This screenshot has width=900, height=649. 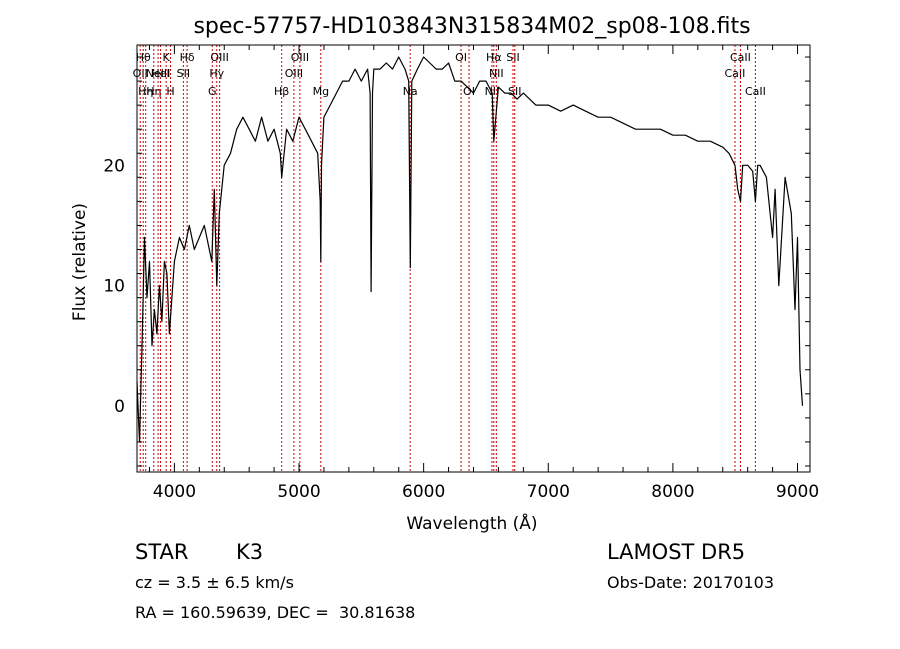 What do you see at coordinates (494, 57) in the screenshot?
I see `spectral-line-label: Hα` at bounding box center [494, 57].